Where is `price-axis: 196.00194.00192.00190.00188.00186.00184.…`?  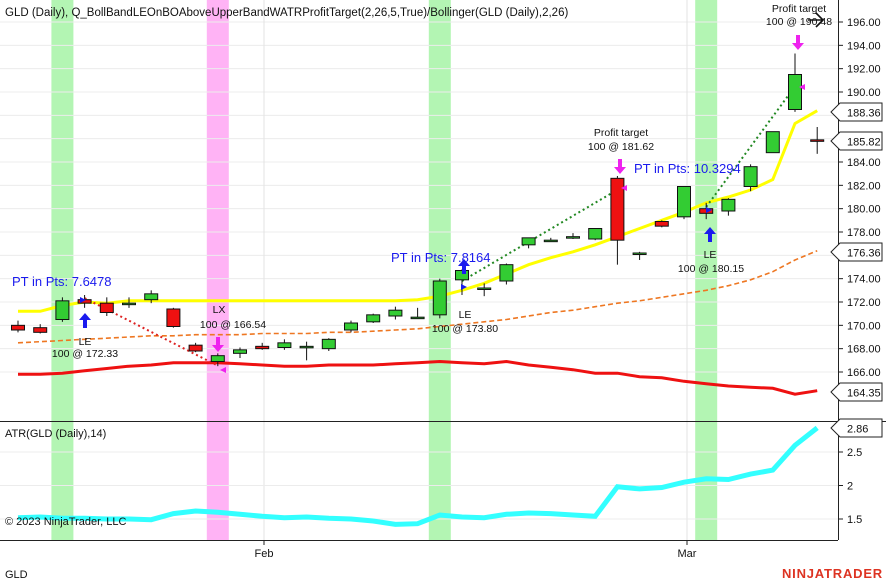 price-axis: 196.00194.00192.00190.00188.00186.00184.… is located at coordinates (859, 198).